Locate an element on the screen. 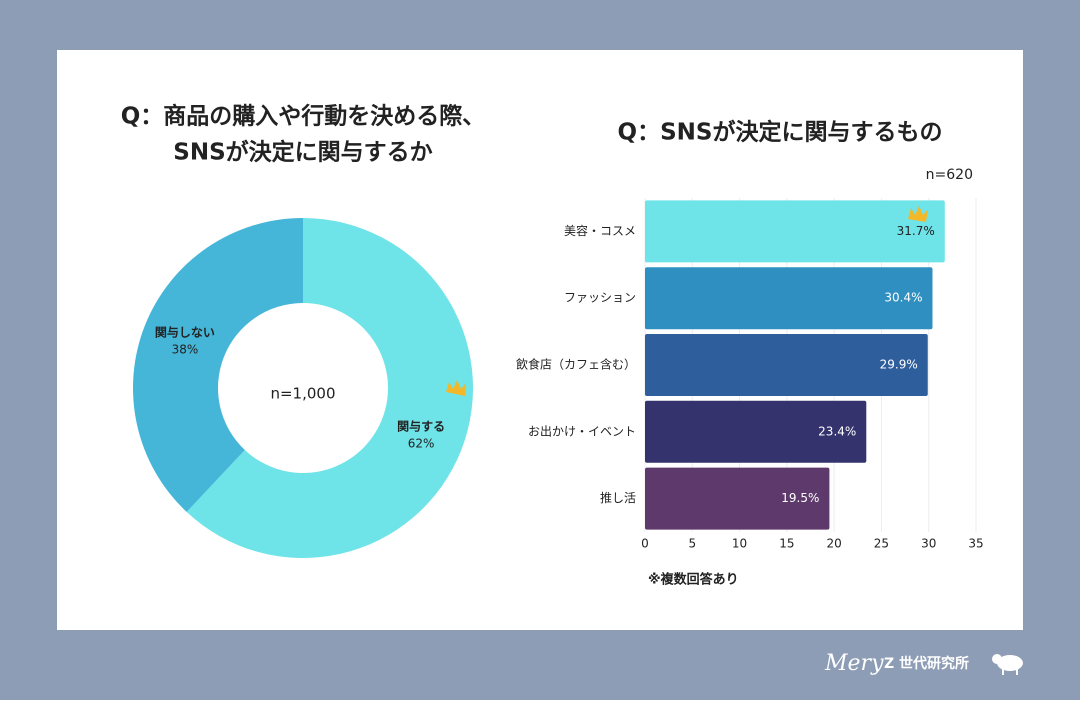 The width and height of the screenshot is (1080, 704). chart-title: Q：SNSが決定に関与するもの is located at coordinates (780, 132).